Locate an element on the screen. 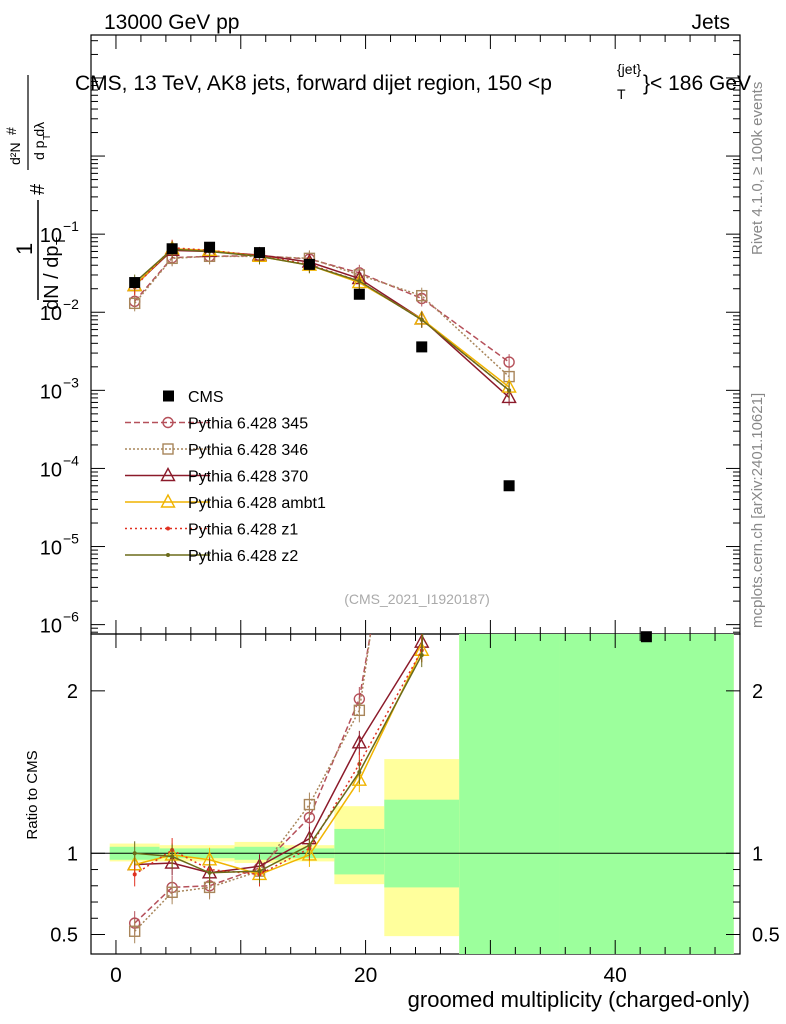 The width and height of the screenshot is (786, 1024). ylabel-d2n: d²N is located at coordinates (15, 153).